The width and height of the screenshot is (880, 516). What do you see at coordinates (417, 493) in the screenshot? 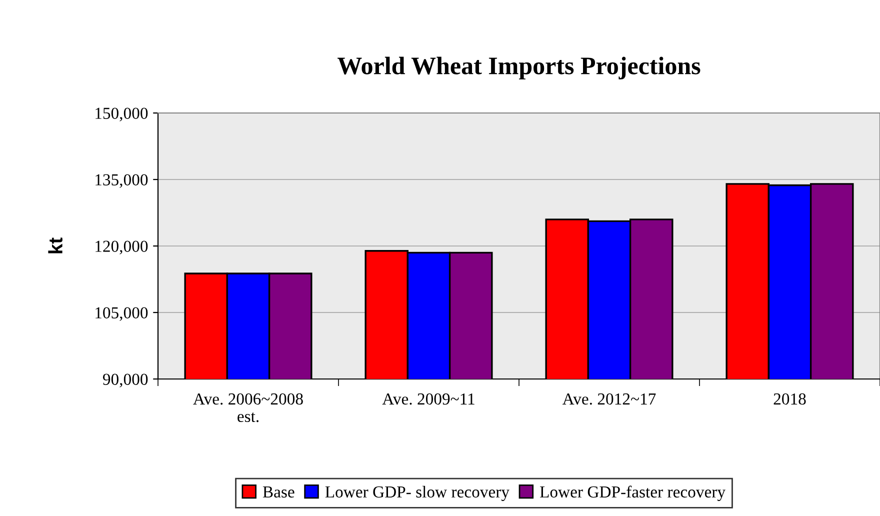
I see `legend-label: Lower GDP- slow recovery` at bounding box center [417, 493].